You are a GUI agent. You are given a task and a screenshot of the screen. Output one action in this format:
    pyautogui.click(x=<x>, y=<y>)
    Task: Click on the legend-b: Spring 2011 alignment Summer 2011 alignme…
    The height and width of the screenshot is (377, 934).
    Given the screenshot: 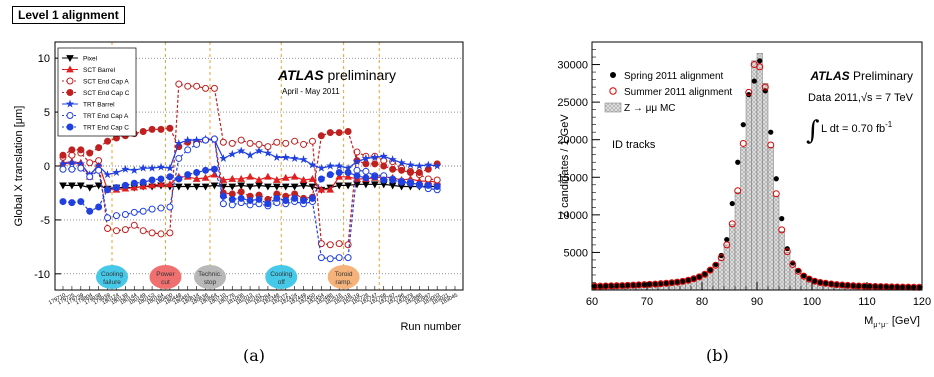 What is the action you would take?
    pyautogui.click(x=668, y=92)
    